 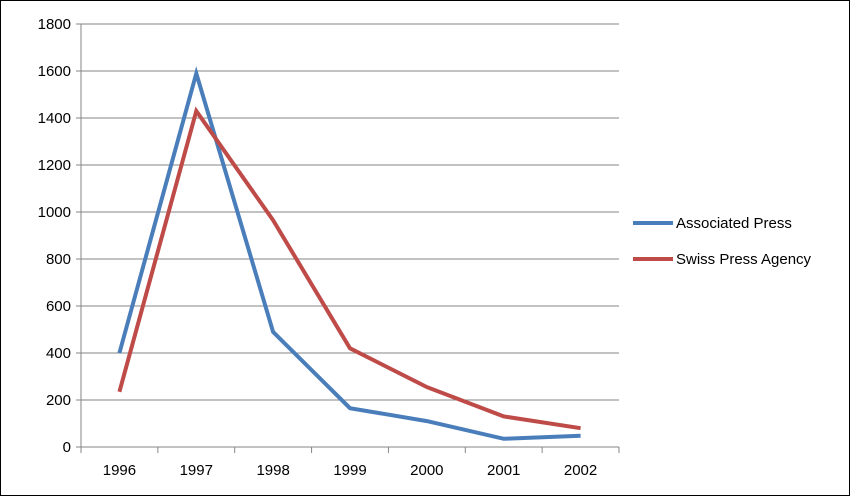 I want to click on legend-label: Associated Press, so click(x=734, y=223).